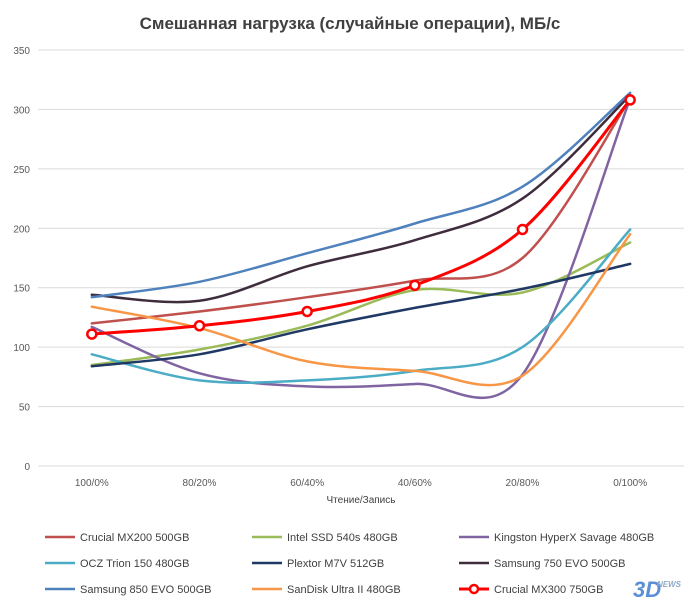 The image size is (700, 606). Describe the element at coordinates (647, 589) in the screenshot. I see `watermark-main: 3D` at that location.